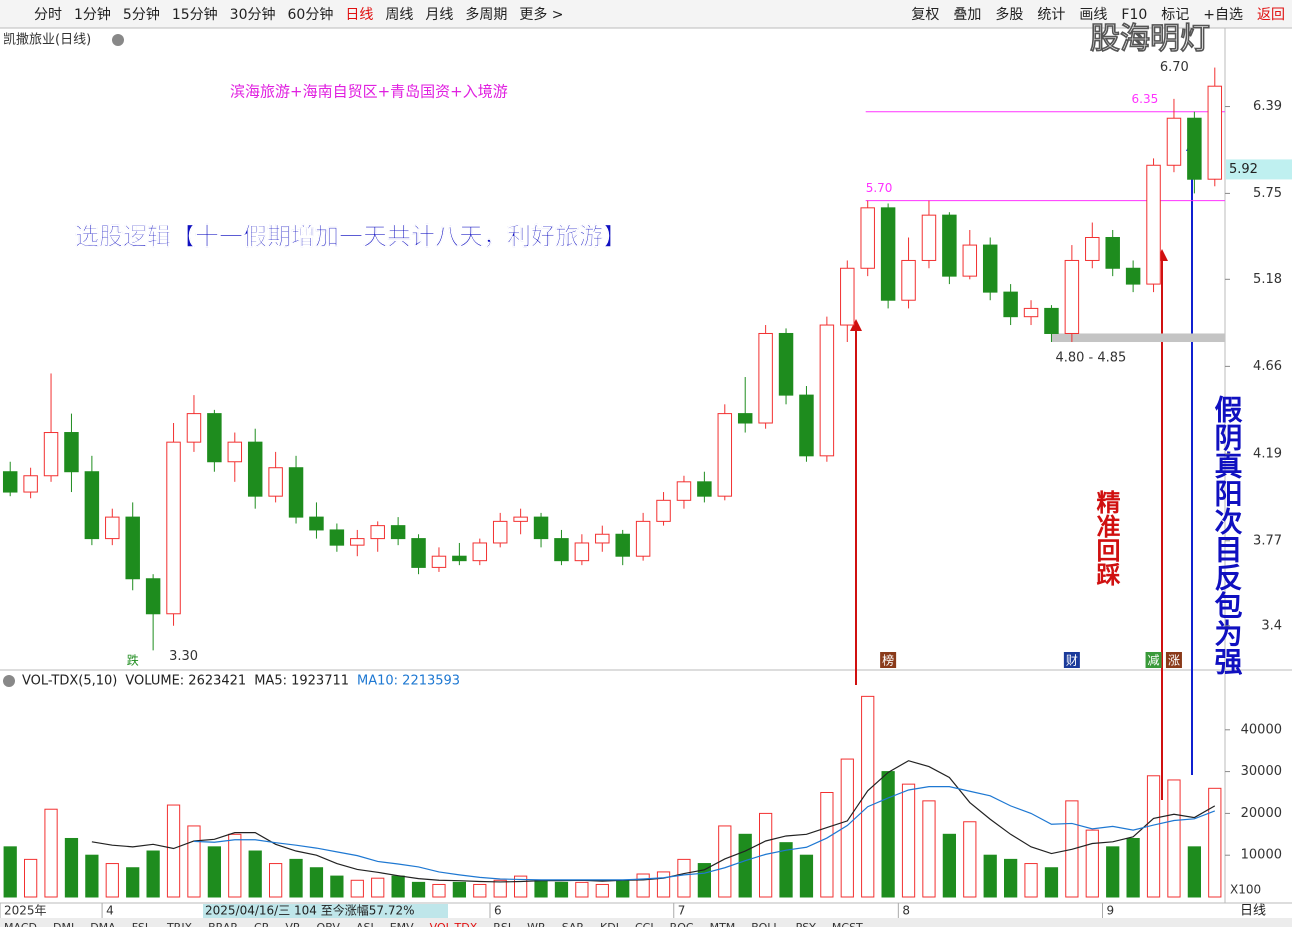 The height and width of the screenshot is (927, 1292). Describe the element at coordinates (536, 924) in the screenshot. I see `indicator-tab: WR` at that location.